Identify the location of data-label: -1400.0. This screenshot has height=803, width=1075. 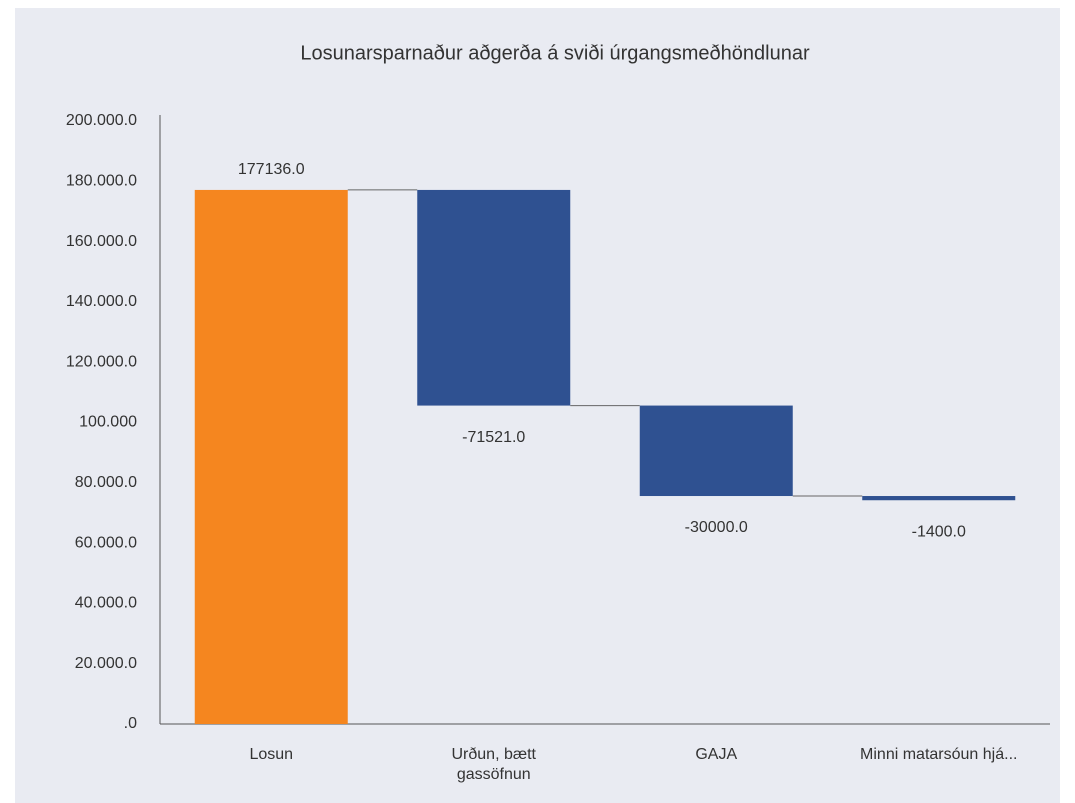
(939, 531).